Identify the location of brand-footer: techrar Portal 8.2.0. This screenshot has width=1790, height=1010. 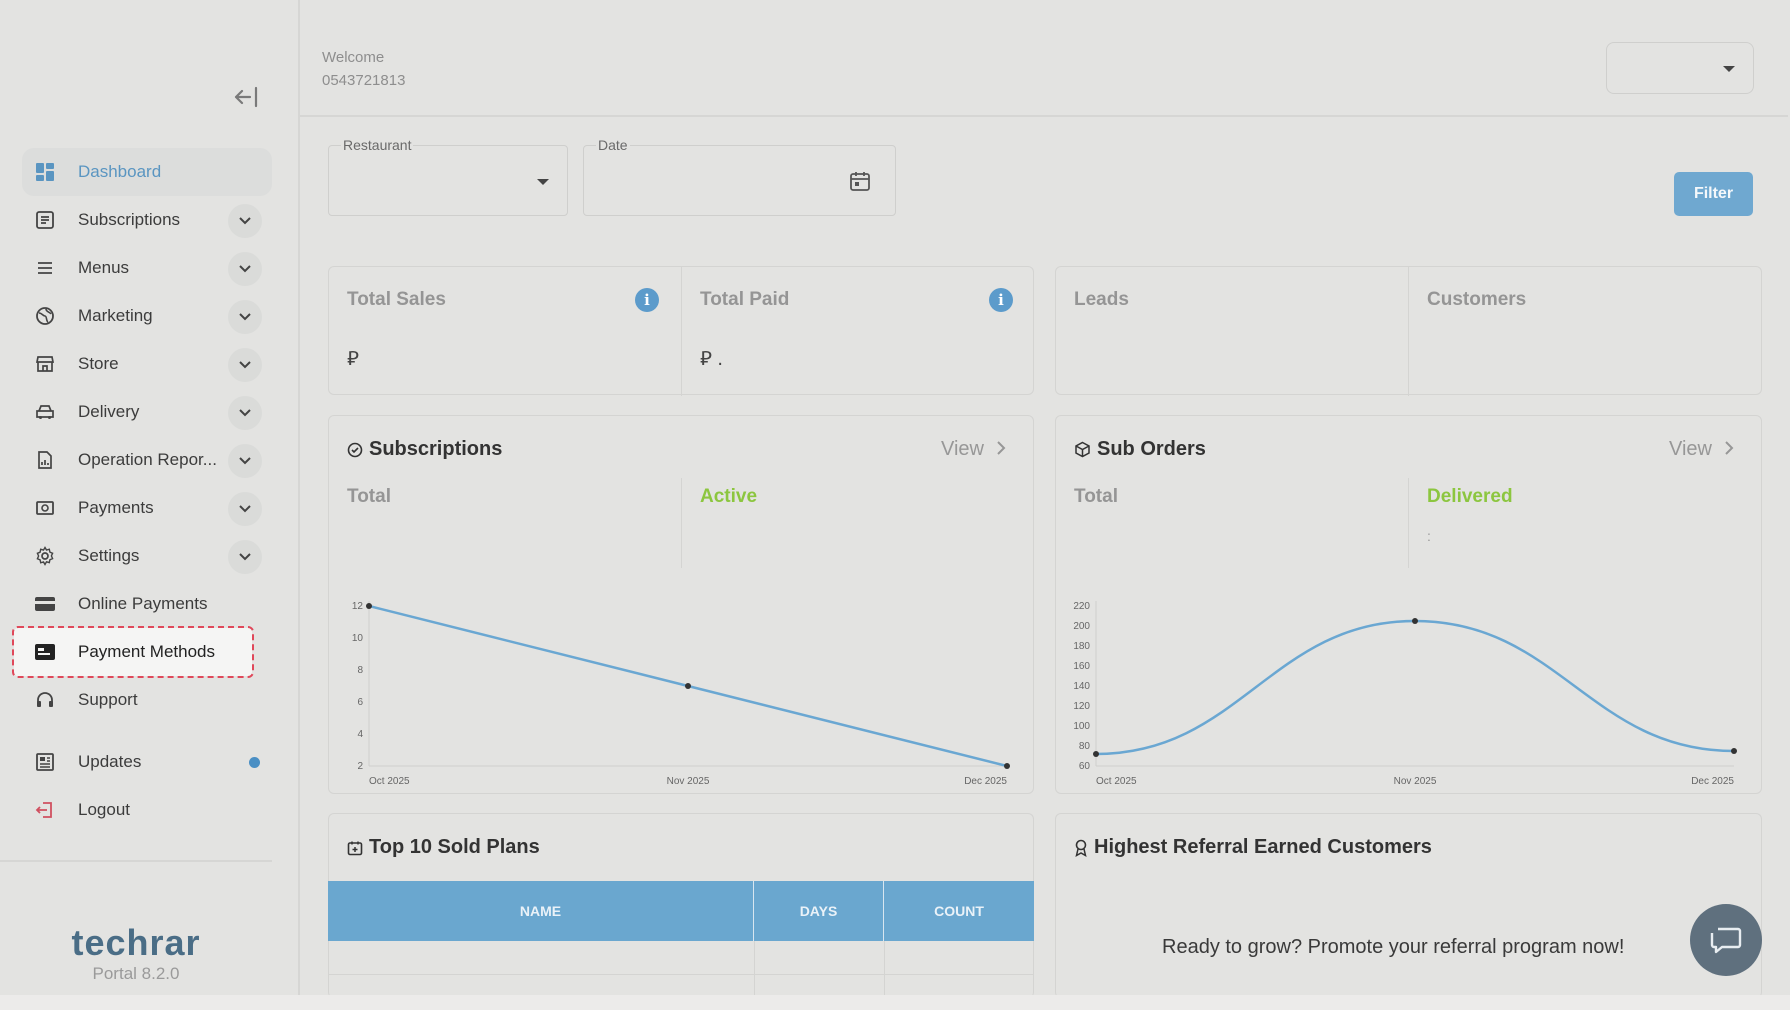
(136, 927).